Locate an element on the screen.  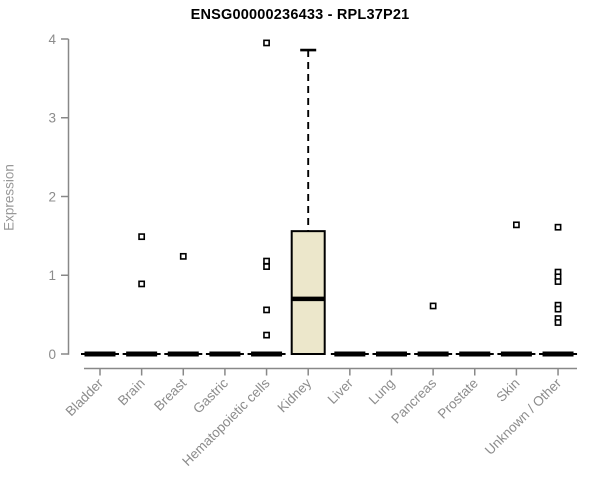
boxplot-gastric is located at coordinates (224, 354).